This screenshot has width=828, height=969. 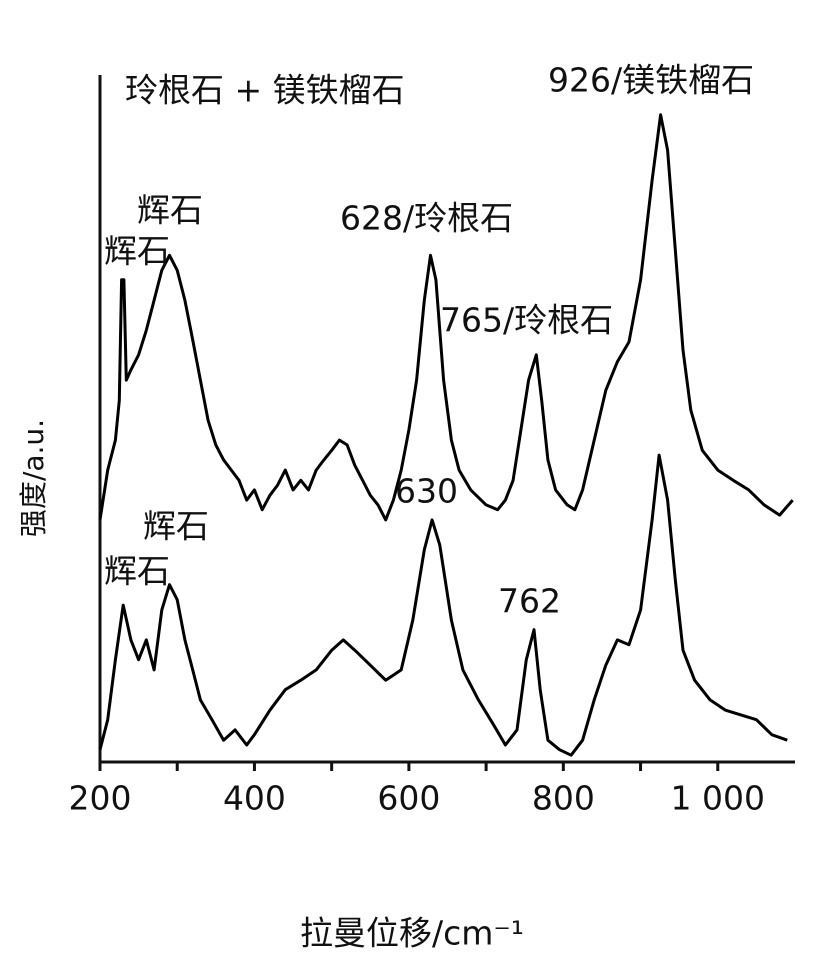 I want to click on x-axis-label: 拉曼位移/cm⁻¹, so click(x=412, y=933).